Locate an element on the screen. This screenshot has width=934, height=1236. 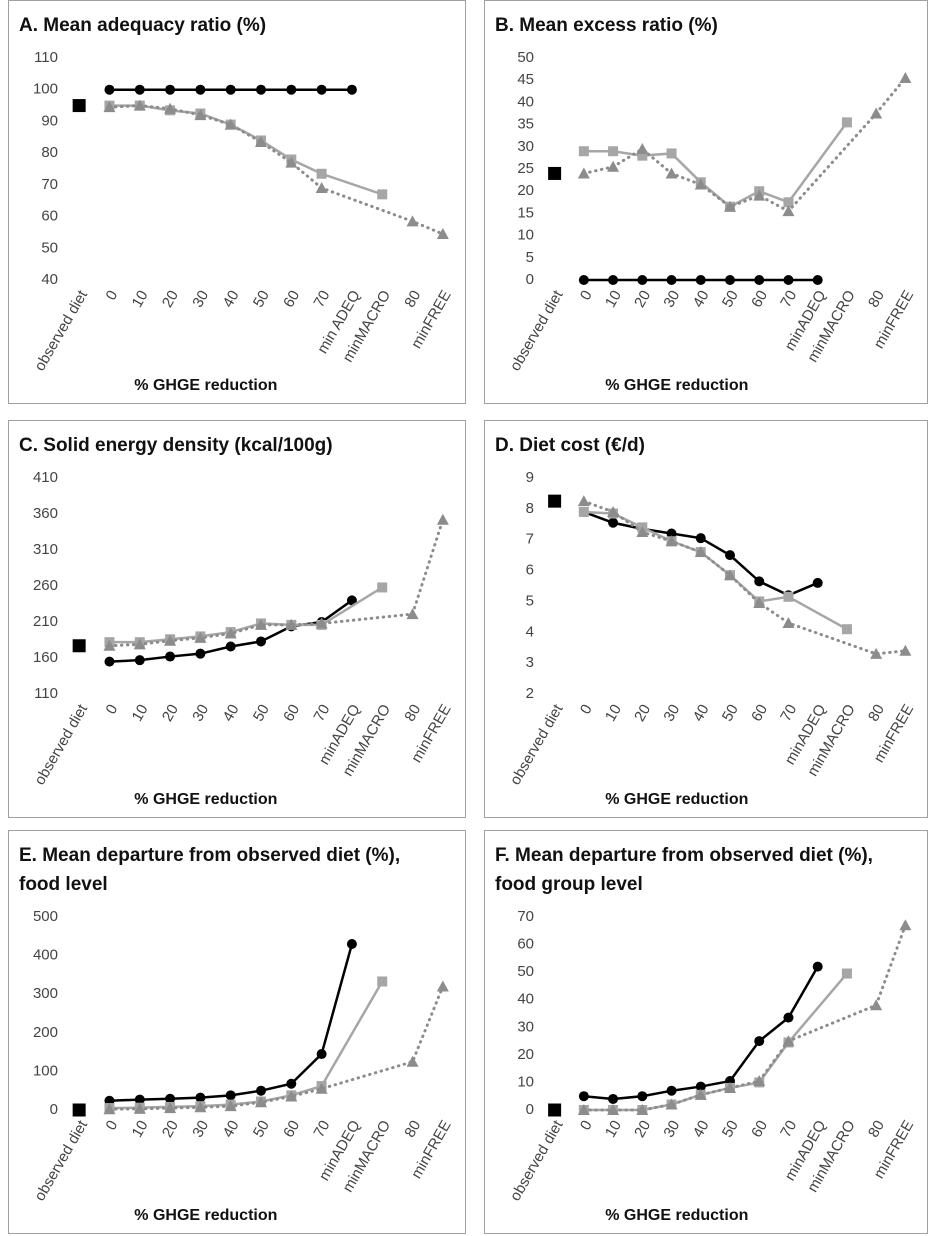
chart-title: B. Mean excess ratio (%) is located at coordinates (606, 25).